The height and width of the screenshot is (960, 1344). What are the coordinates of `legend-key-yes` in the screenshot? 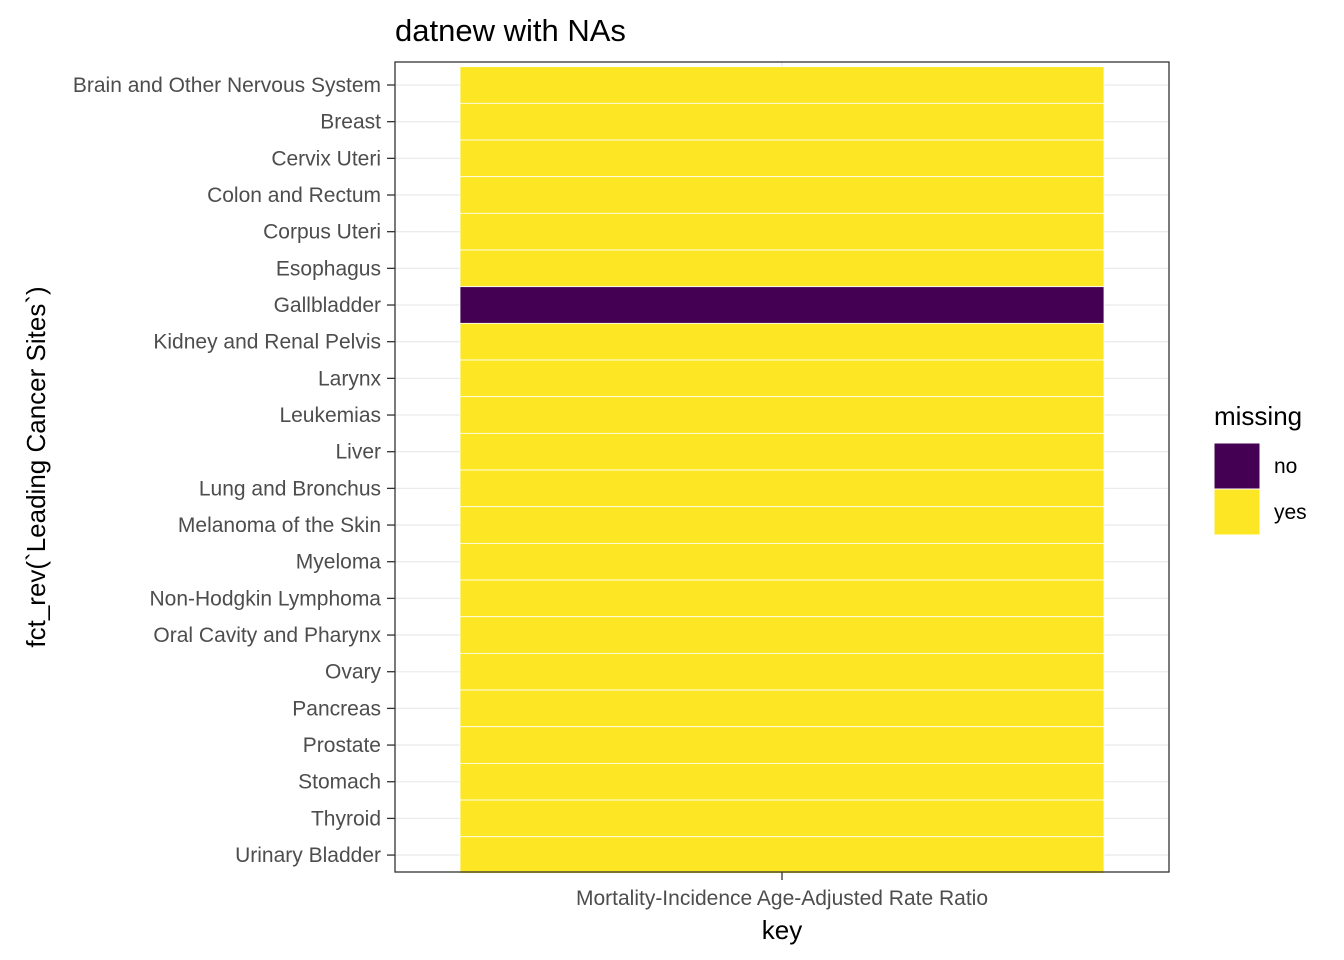 It's located at (1237, 512).